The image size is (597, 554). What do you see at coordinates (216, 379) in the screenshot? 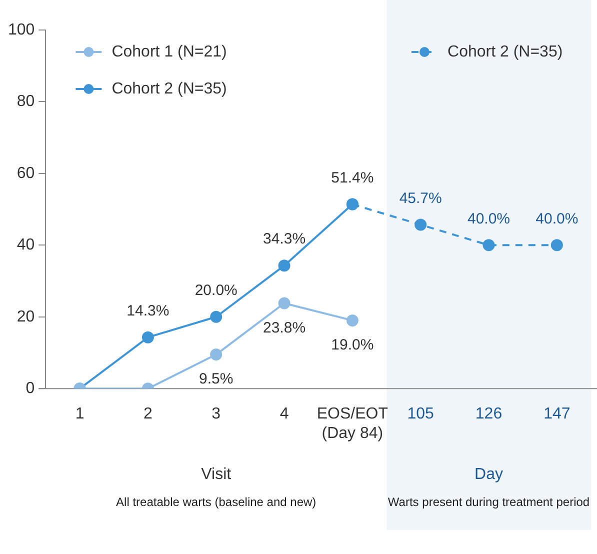
I see `data-label: 9.5%` at bounding box center [216, 379].